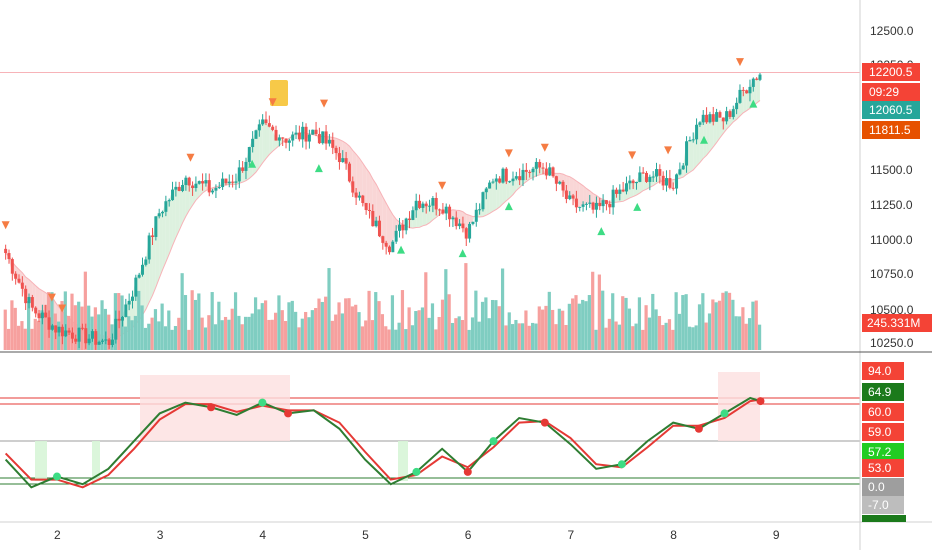 The width and height of the screenshot is (932, 555). What do you see at coordinates (880, 432) in the screenshot?
I see `level-tag-label: 59.0` at bounding box center [880, 432].